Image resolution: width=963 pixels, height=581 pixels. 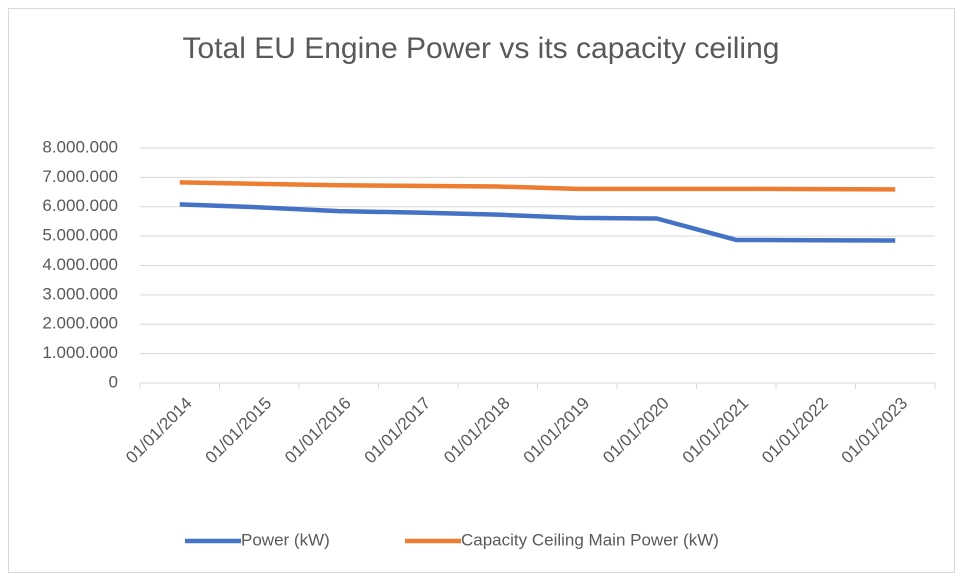 I want to click on y-tick-label: 1.000.000, so click(x=80, y=352).